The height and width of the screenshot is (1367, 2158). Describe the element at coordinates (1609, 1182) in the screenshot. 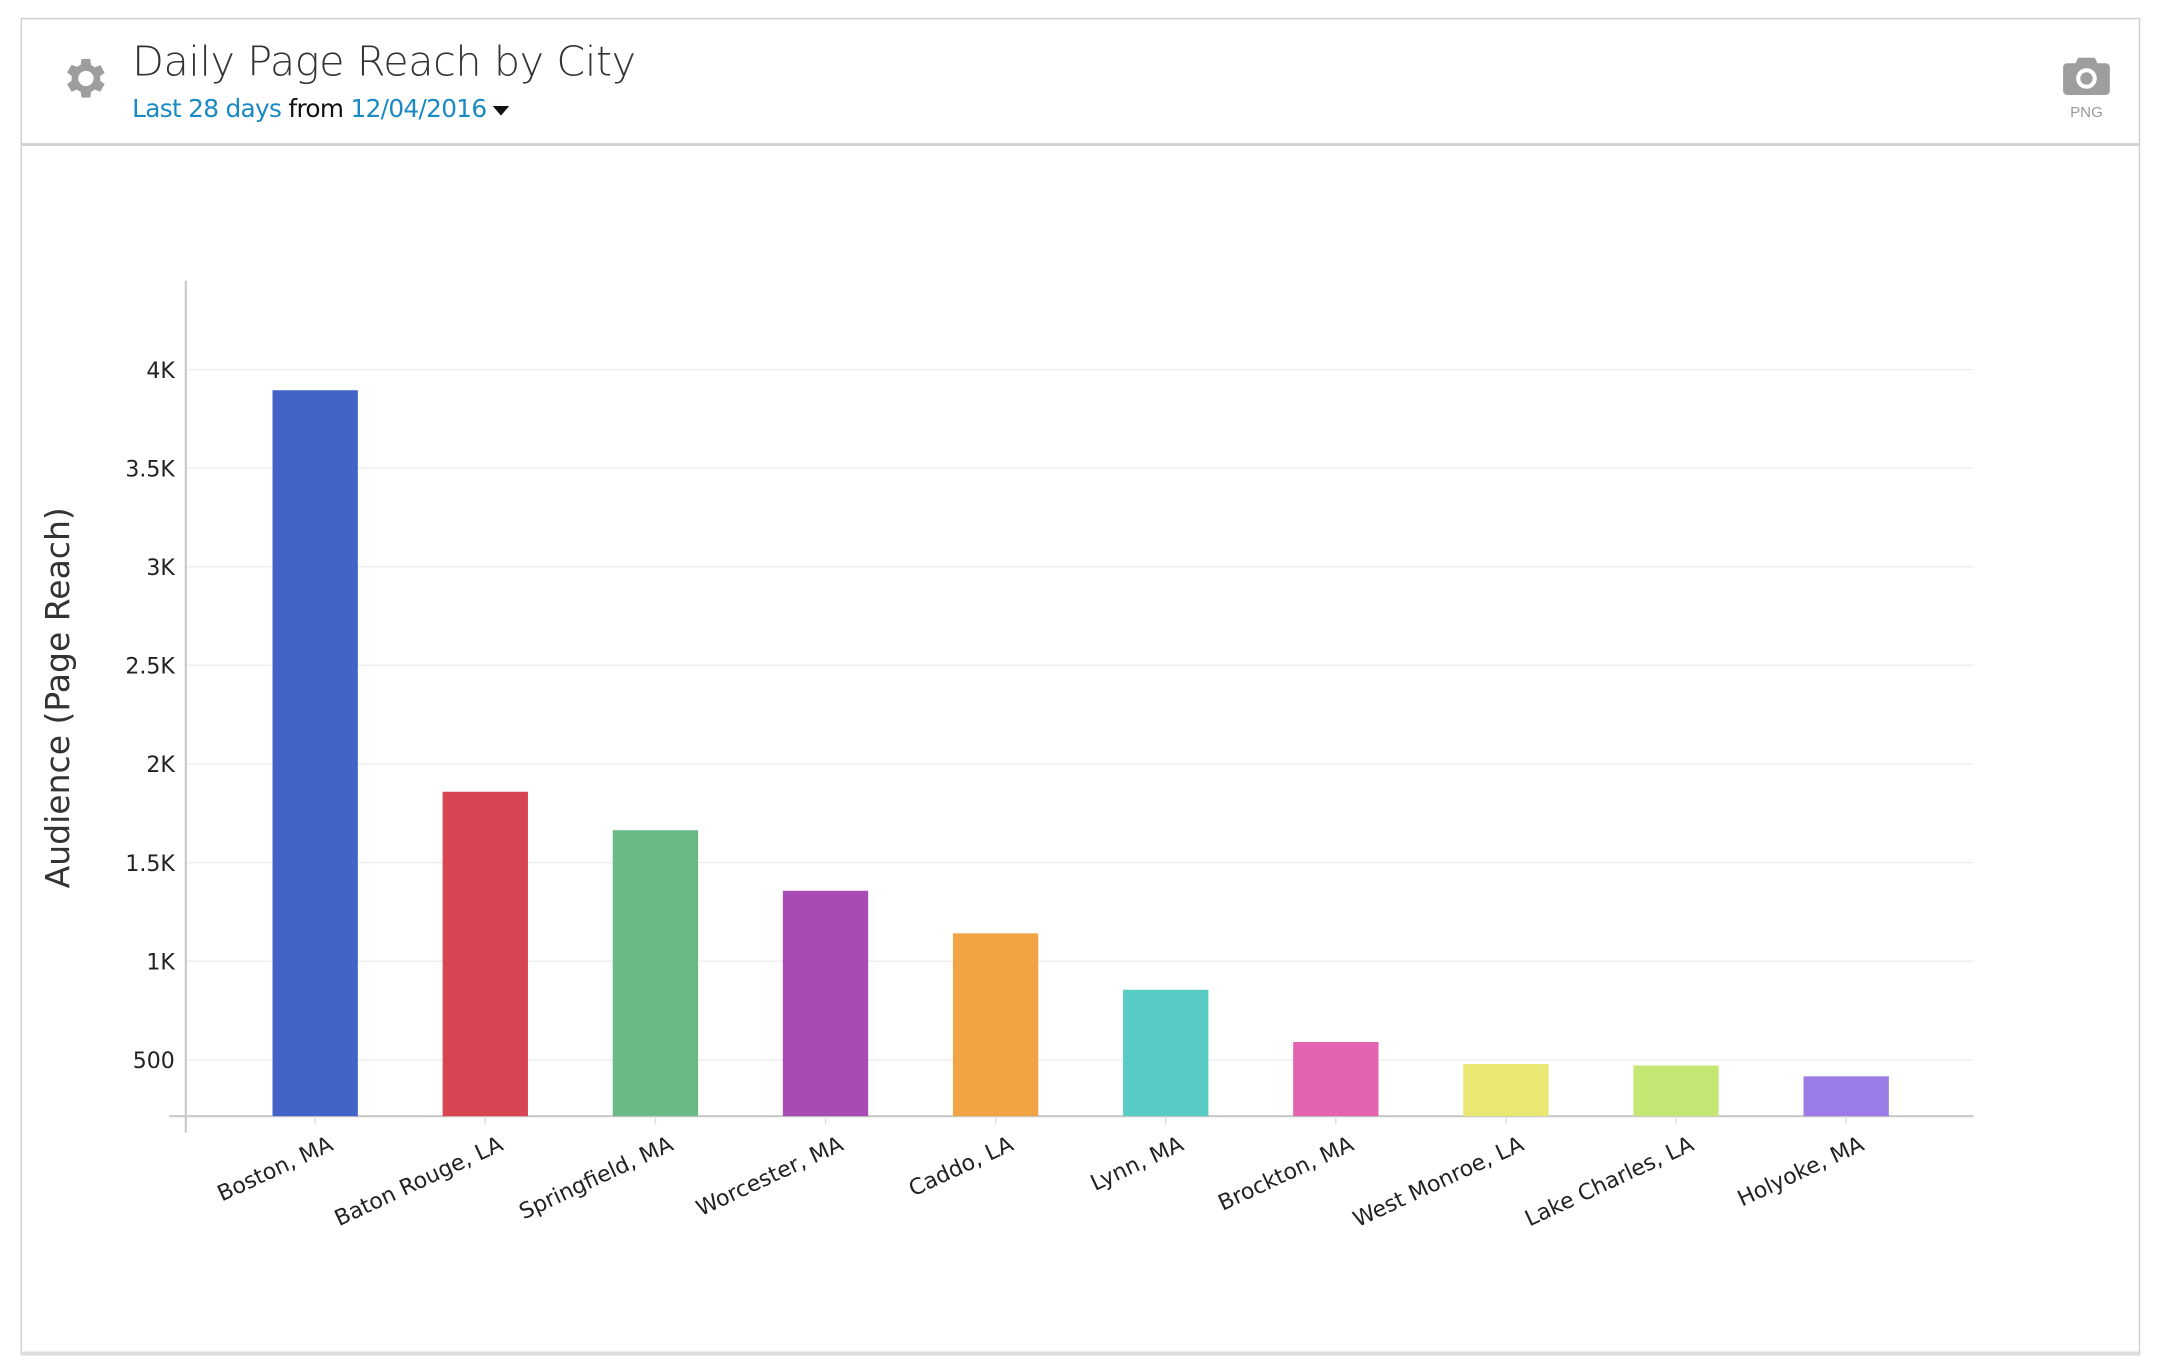

I see `x-tick-label: Lake Charles, LA` at that location.